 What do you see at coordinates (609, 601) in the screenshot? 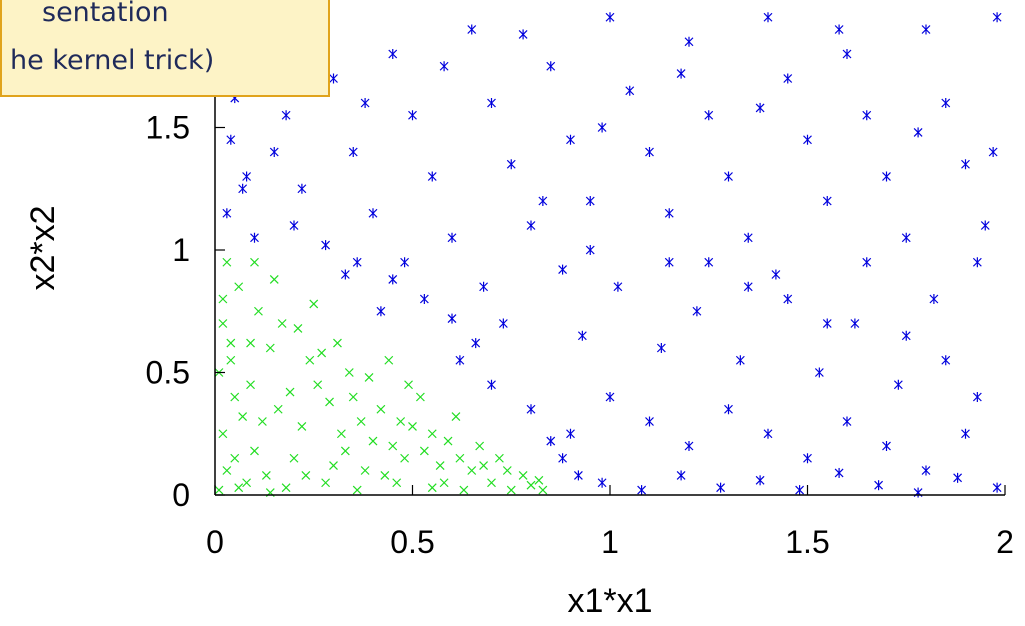
I see `x-axis-label: x1*x1` at bounding box center [609, 601].